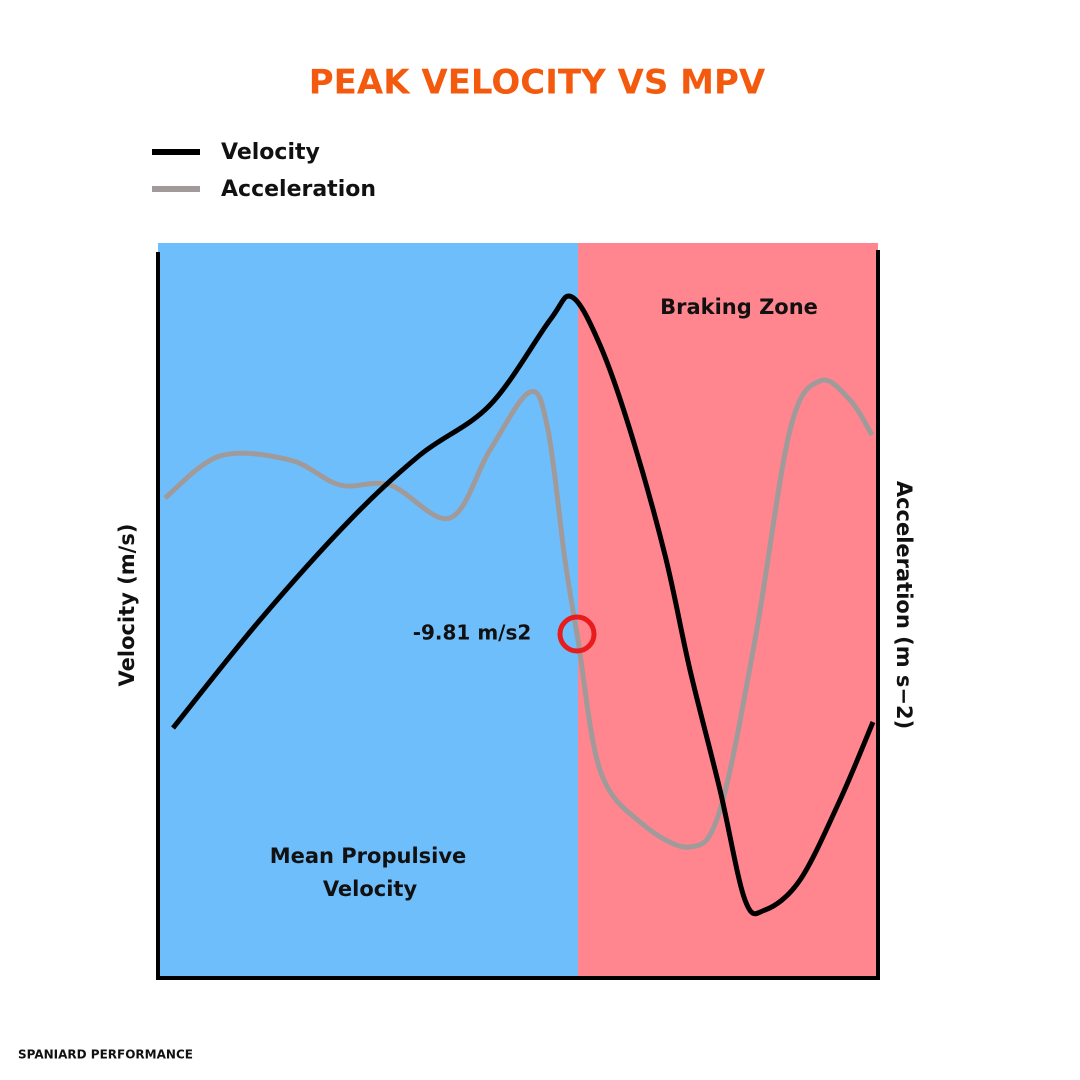 Image resolution: width=1080 pixels, height=1080 pixels. Describe the element at coordinates (127, 605) in the screenshot. I see `left-axis-label: Velocity (m/s)` at that location.